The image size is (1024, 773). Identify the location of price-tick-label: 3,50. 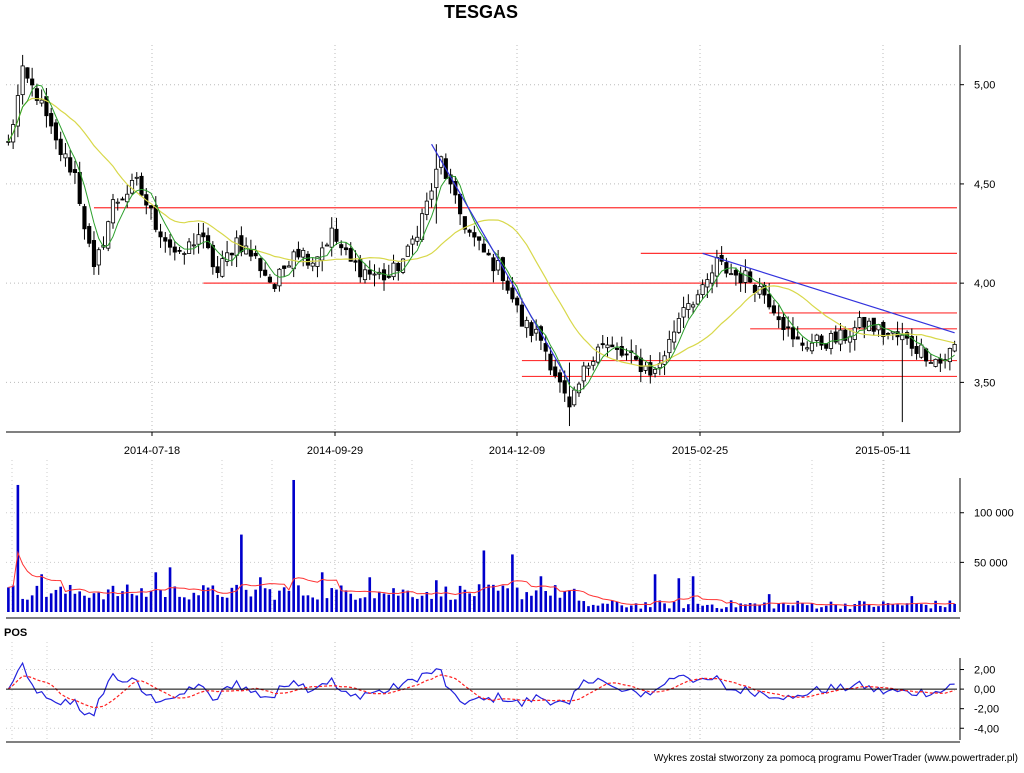
(984, 383).